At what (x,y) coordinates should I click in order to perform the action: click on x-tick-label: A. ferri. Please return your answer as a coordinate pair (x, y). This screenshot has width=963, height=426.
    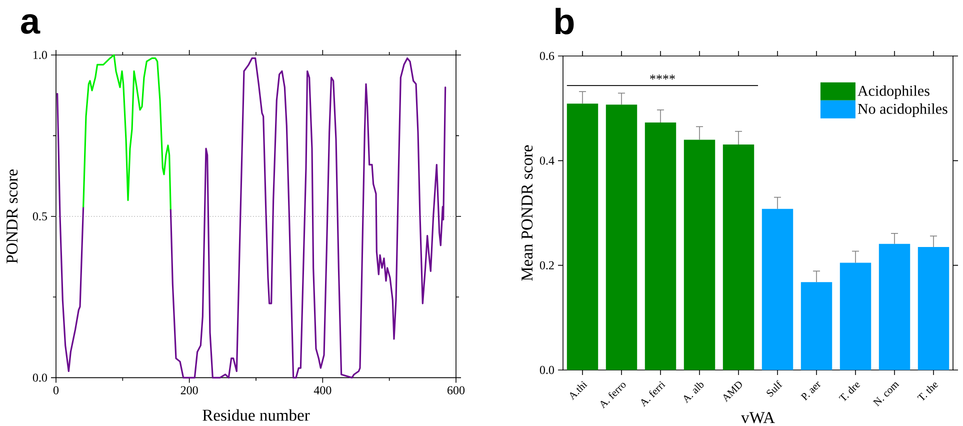
    Looking at the image, I should click on (653, 394).